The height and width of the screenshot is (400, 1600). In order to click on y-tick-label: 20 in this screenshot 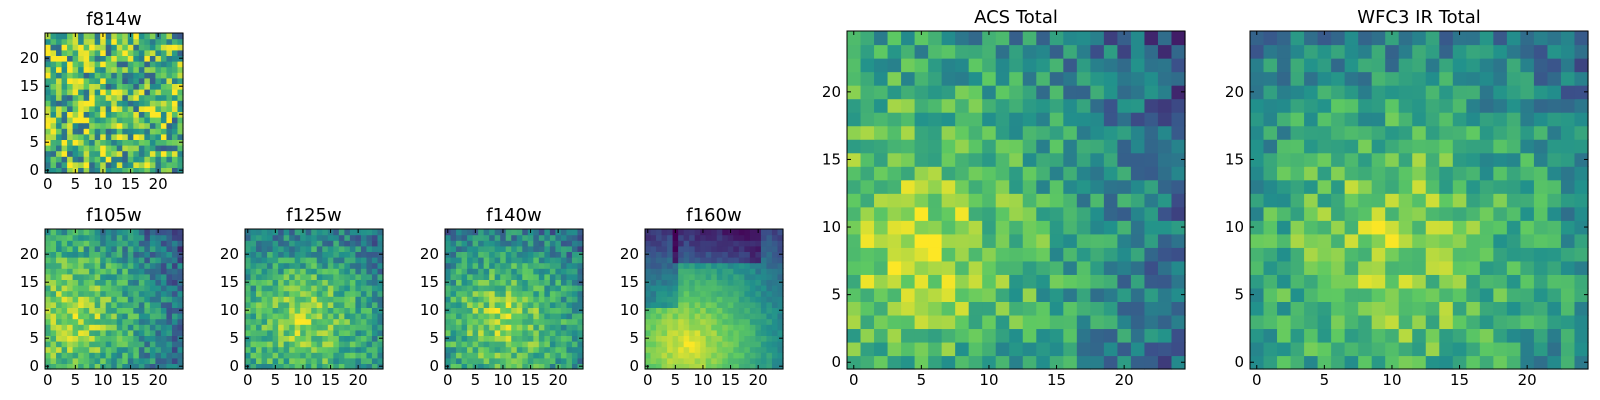, I will do `click(229, 254)`.